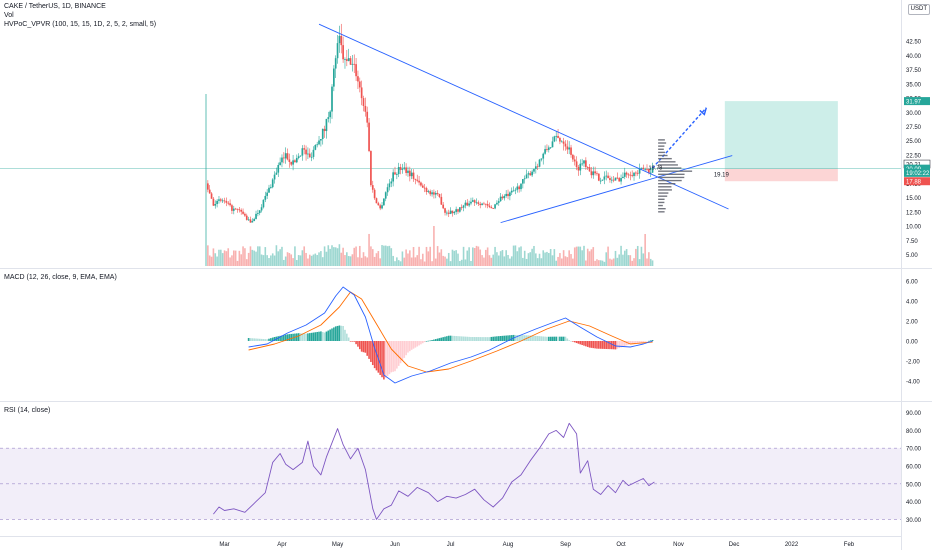  What do you see at coordinates (914, 213) in the screenshot?
I see `price-tick-label: 12.50` at bounding box center [914, 213].